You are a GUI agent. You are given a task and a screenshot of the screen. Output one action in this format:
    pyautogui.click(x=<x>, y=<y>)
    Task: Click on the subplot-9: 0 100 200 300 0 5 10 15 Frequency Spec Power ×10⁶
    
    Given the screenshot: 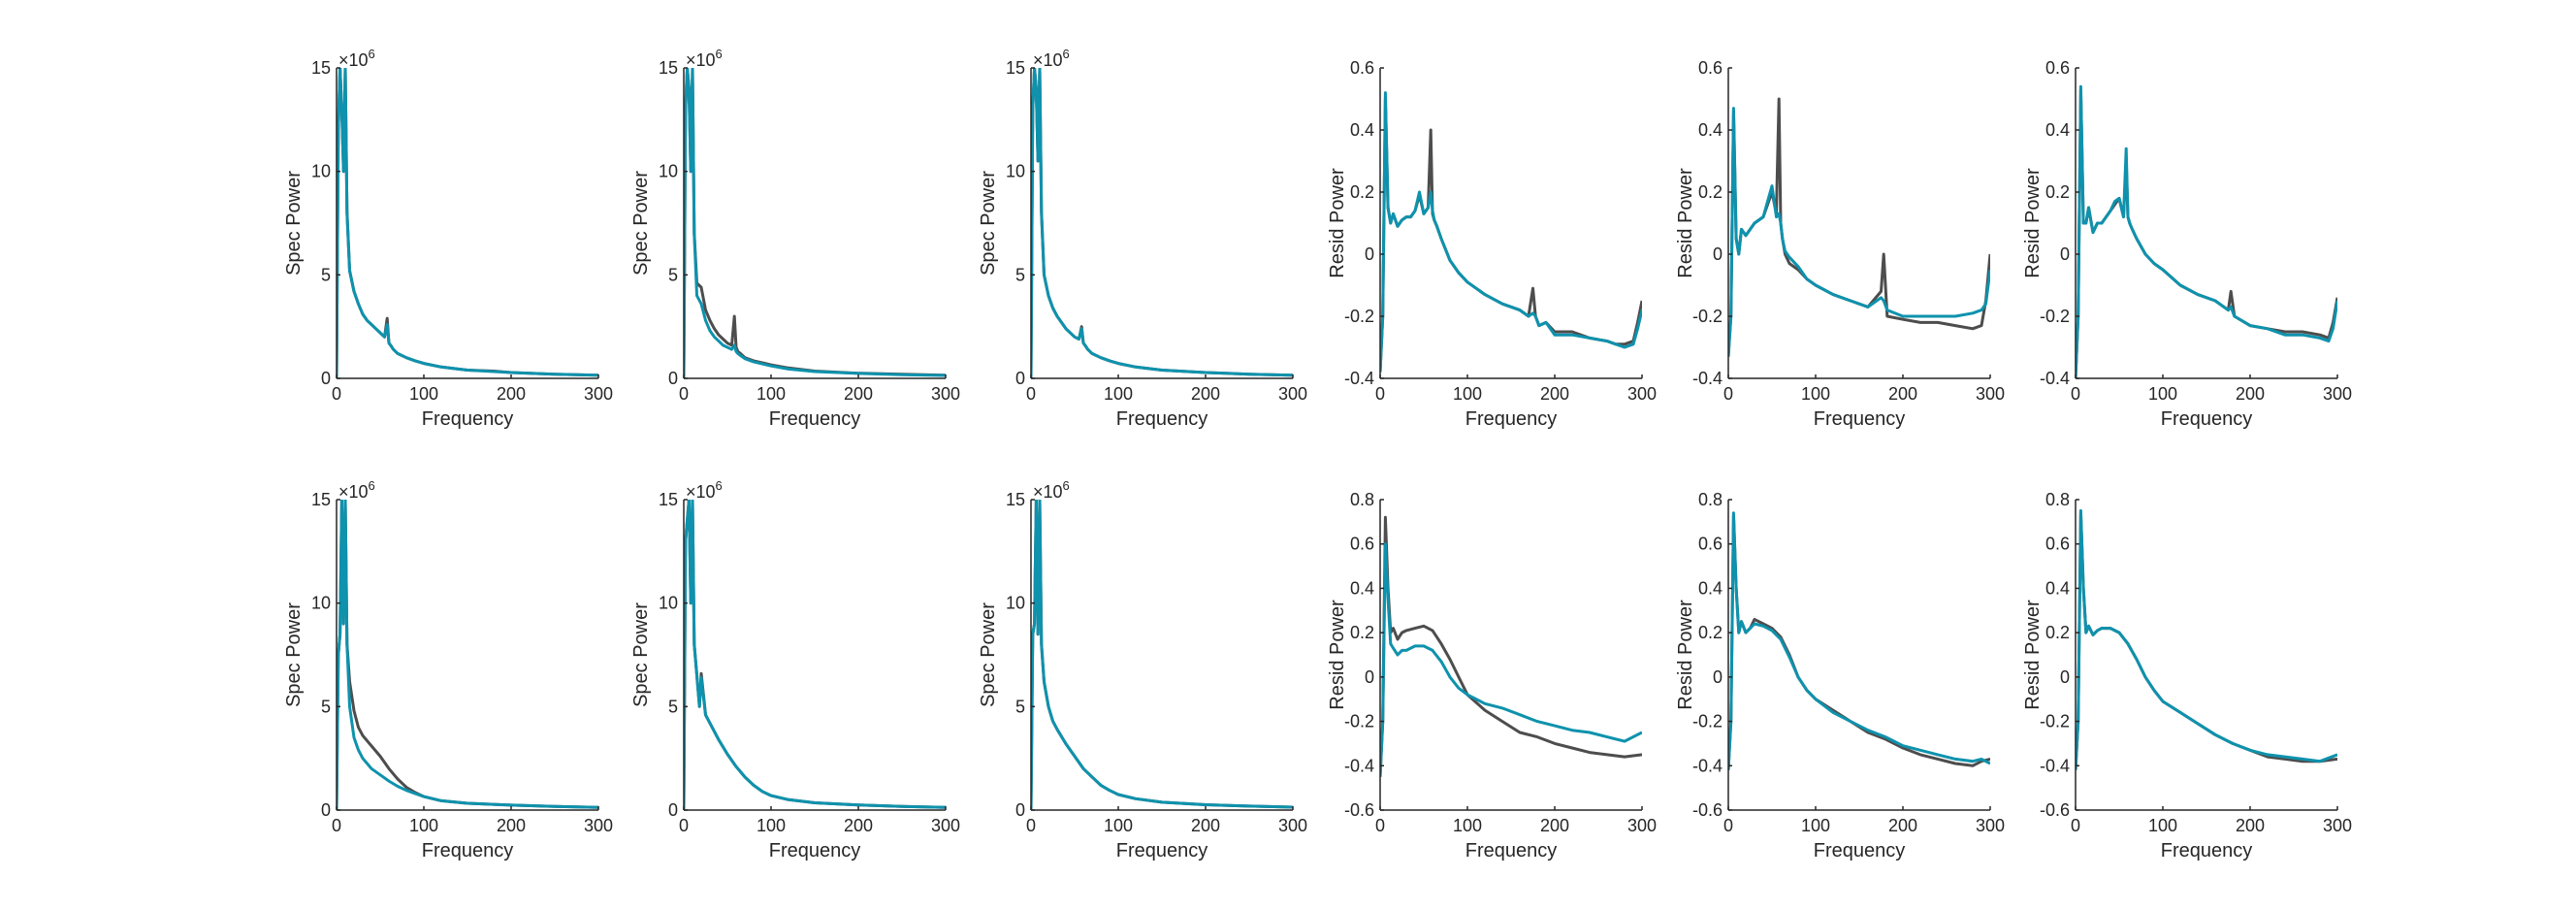 What is the action you would take?
    pyautogui.click(x=1142, y=669)
    